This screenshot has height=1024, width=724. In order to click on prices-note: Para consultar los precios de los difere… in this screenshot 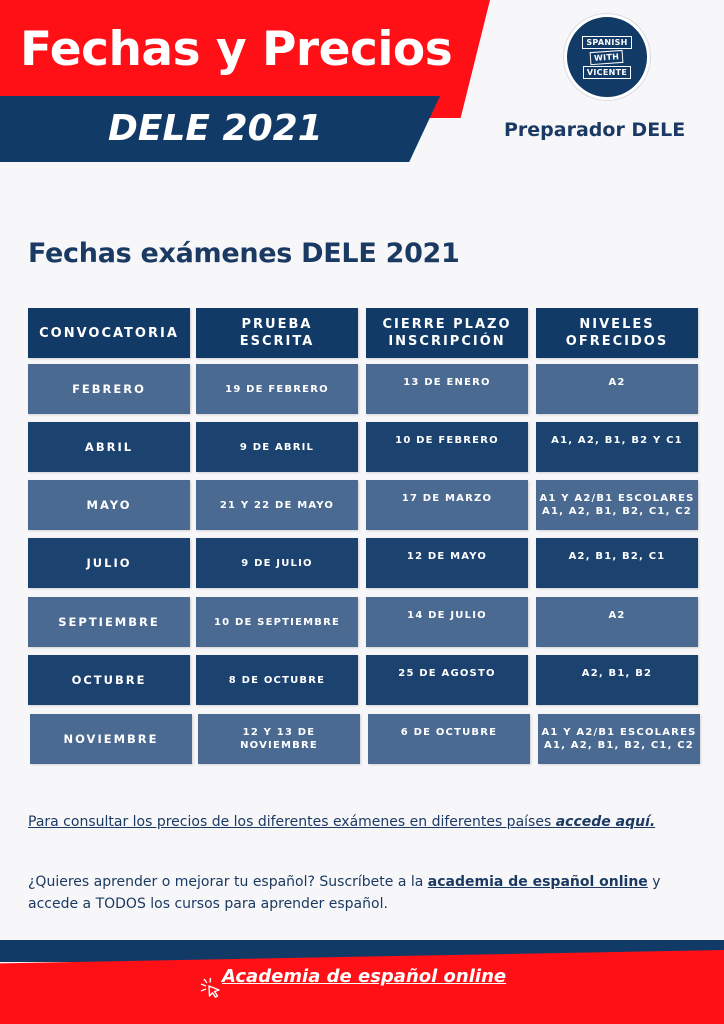, I will do `click(341, 822)`.